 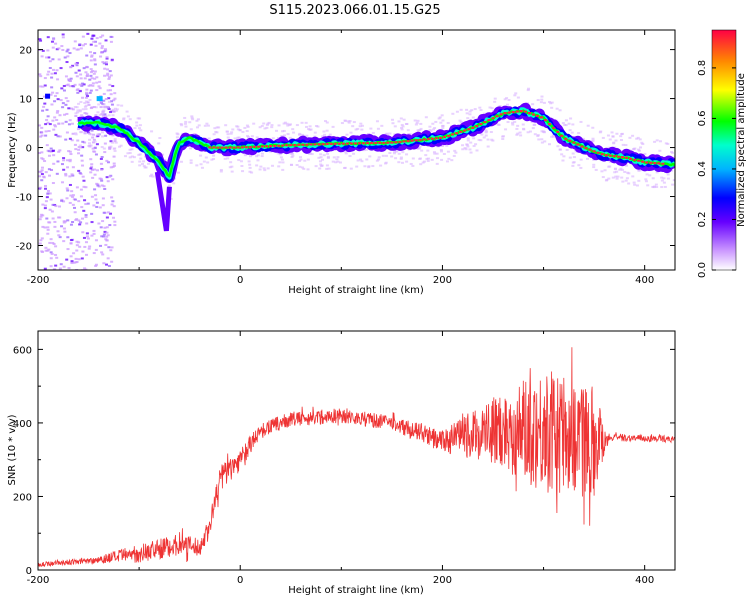 What do you see at coordinates (442, 580) in the screenshot?
I see `x-tick-label: 200` at bounding box center [442, 580].